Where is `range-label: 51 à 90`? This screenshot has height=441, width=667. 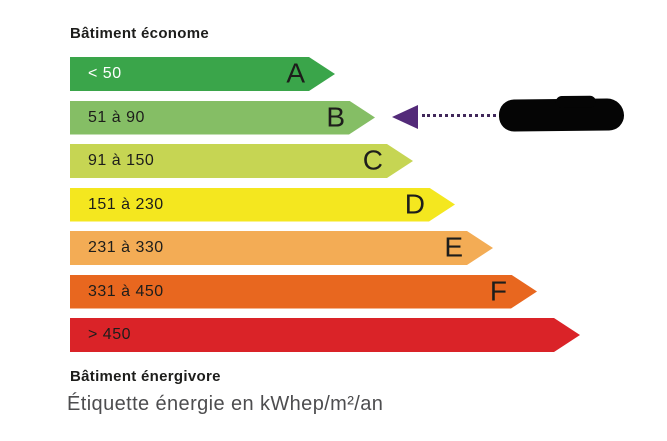
range-label: 51 à 90 is located at coordinates (116, 117).